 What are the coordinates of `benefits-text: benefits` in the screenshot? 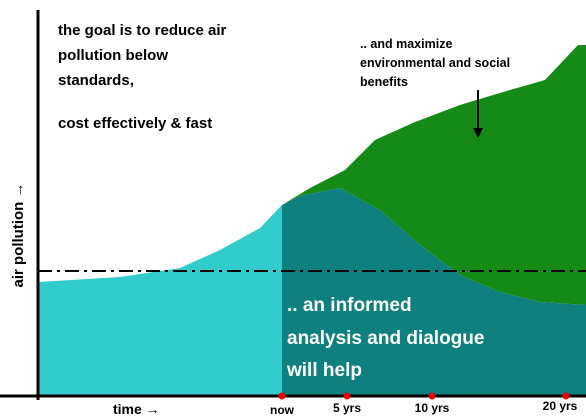 It's located at (384, 82).